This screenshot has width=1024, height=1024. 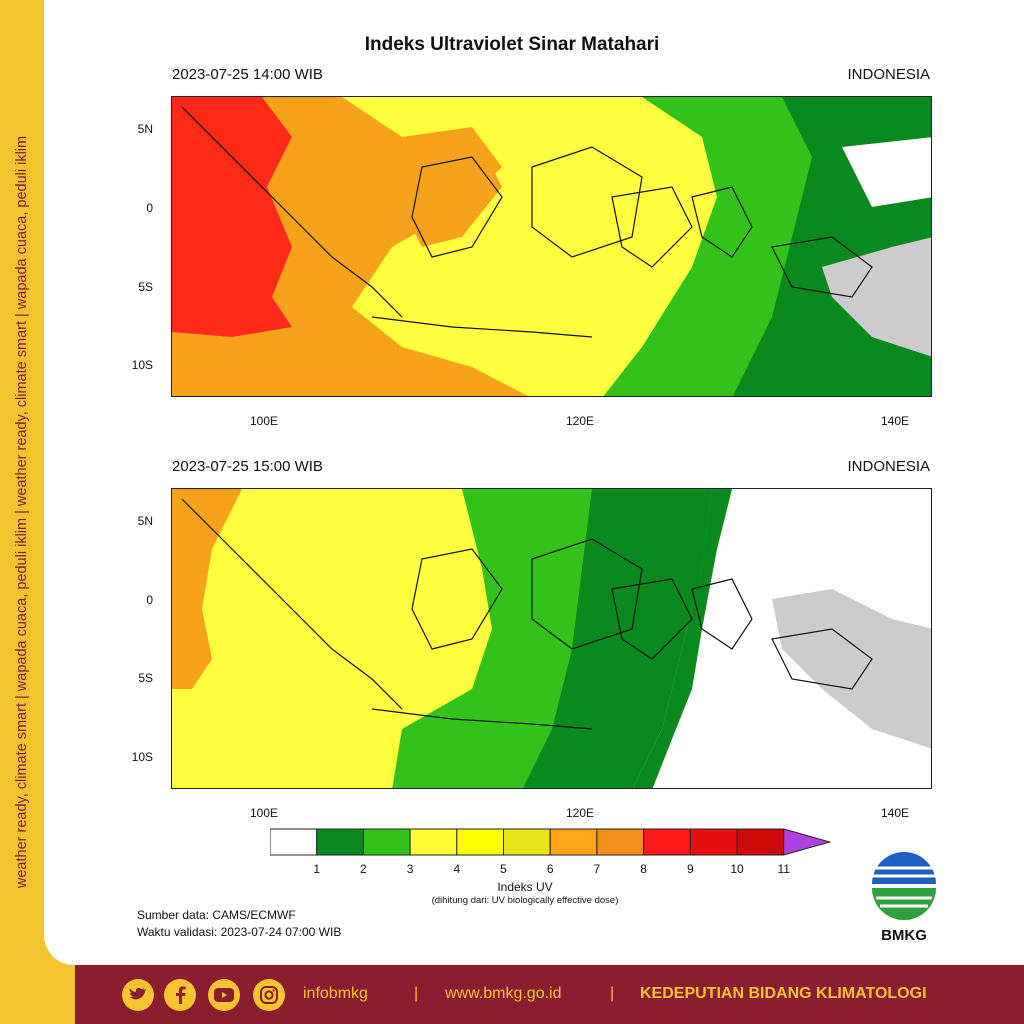 I want to click on colorbar-extend-arrow, so click(x=807, y=842).